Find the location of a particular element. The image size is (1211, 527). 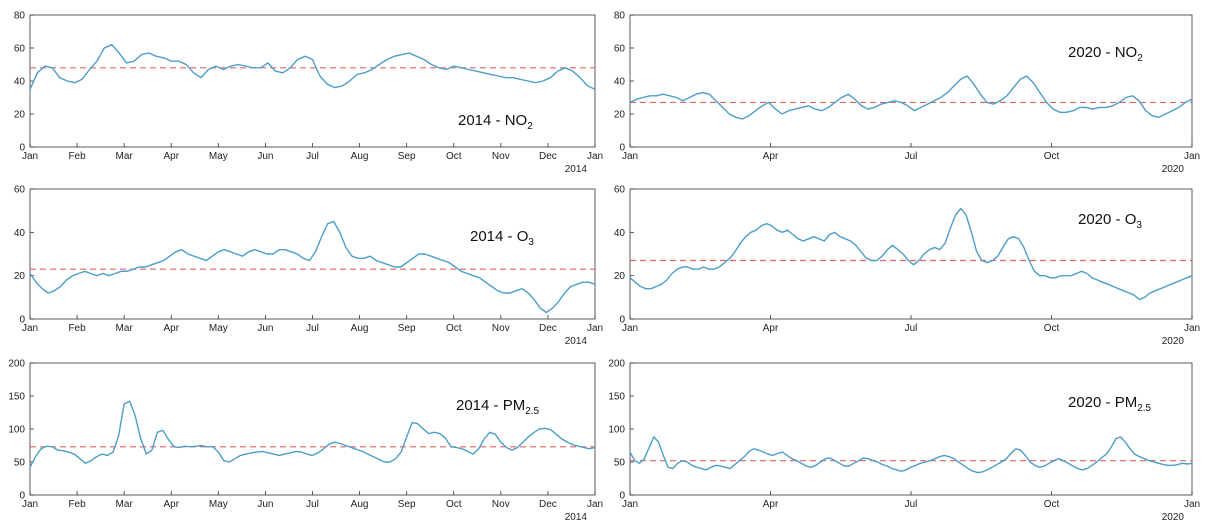

chart-title: 2014 - PM2.5 is located at coordinates (498, 407).